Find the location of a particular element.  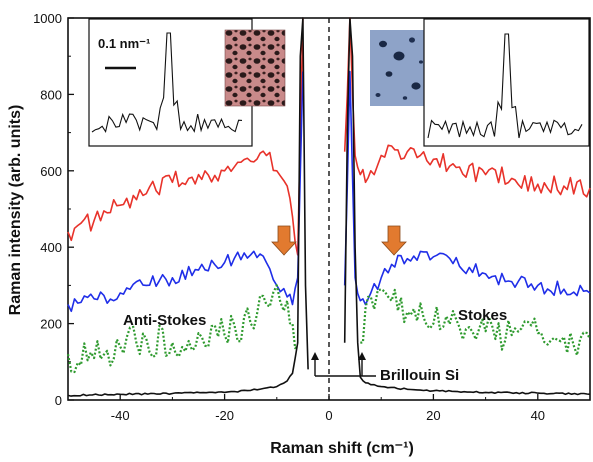

scale-bar-label: 0.1 nm⁻¹ is located at coordinates (124, 43).